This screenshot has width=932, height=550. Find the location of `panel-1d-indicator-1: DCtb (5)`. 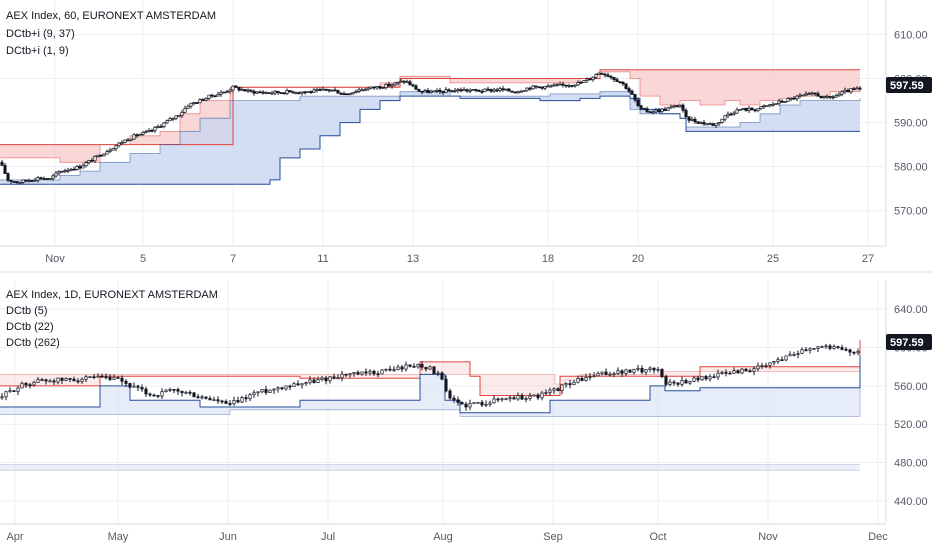

panel-1d-indicator-1: DCtb (5) is located at coordinates (27, 311).